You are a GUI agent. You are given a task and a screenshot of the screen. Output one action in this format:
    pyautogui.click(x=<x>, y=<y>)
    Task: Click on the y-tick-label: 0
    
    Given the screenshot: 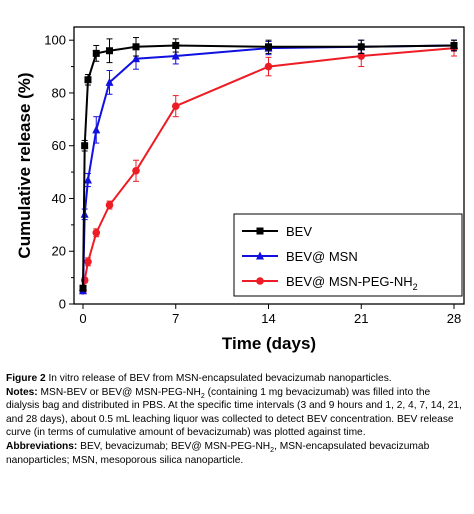 What is the action you would take?
    pyautogui.click(x=62, y=304)
    